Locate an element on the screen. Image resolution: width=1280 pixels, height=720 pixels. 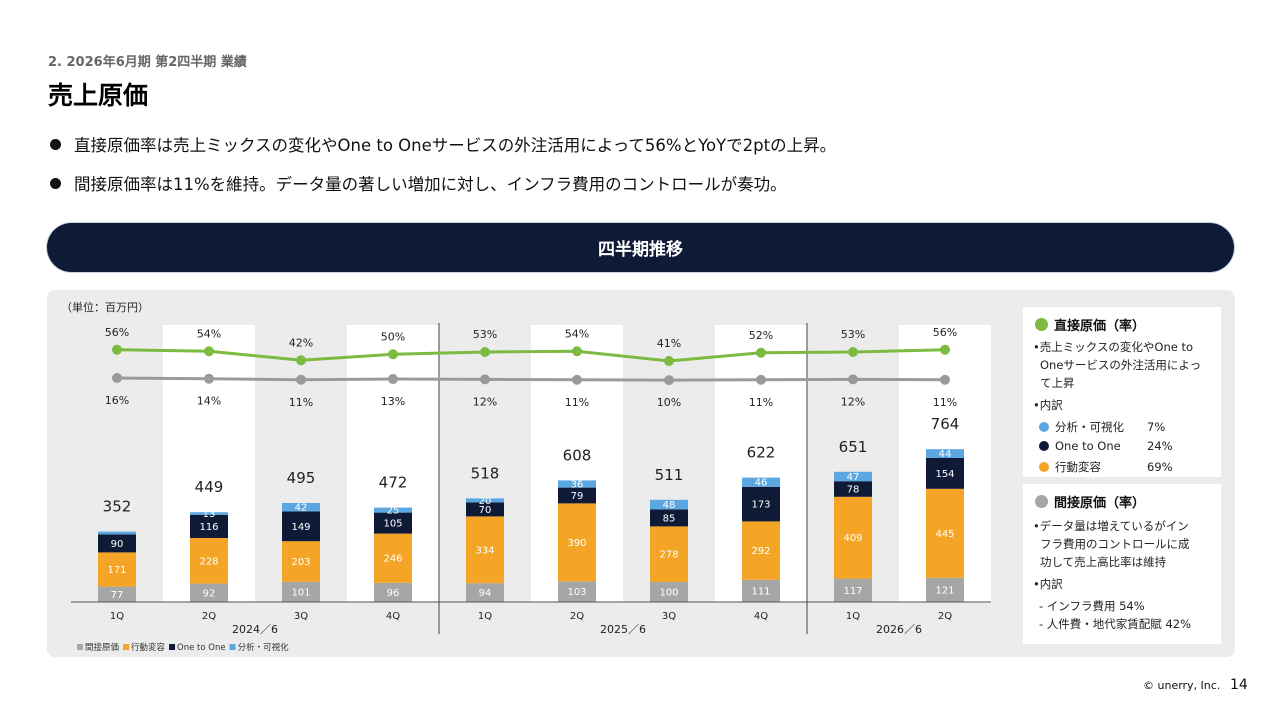
ratio-label-direct_line: 56% is located at coordinates (945, 332).